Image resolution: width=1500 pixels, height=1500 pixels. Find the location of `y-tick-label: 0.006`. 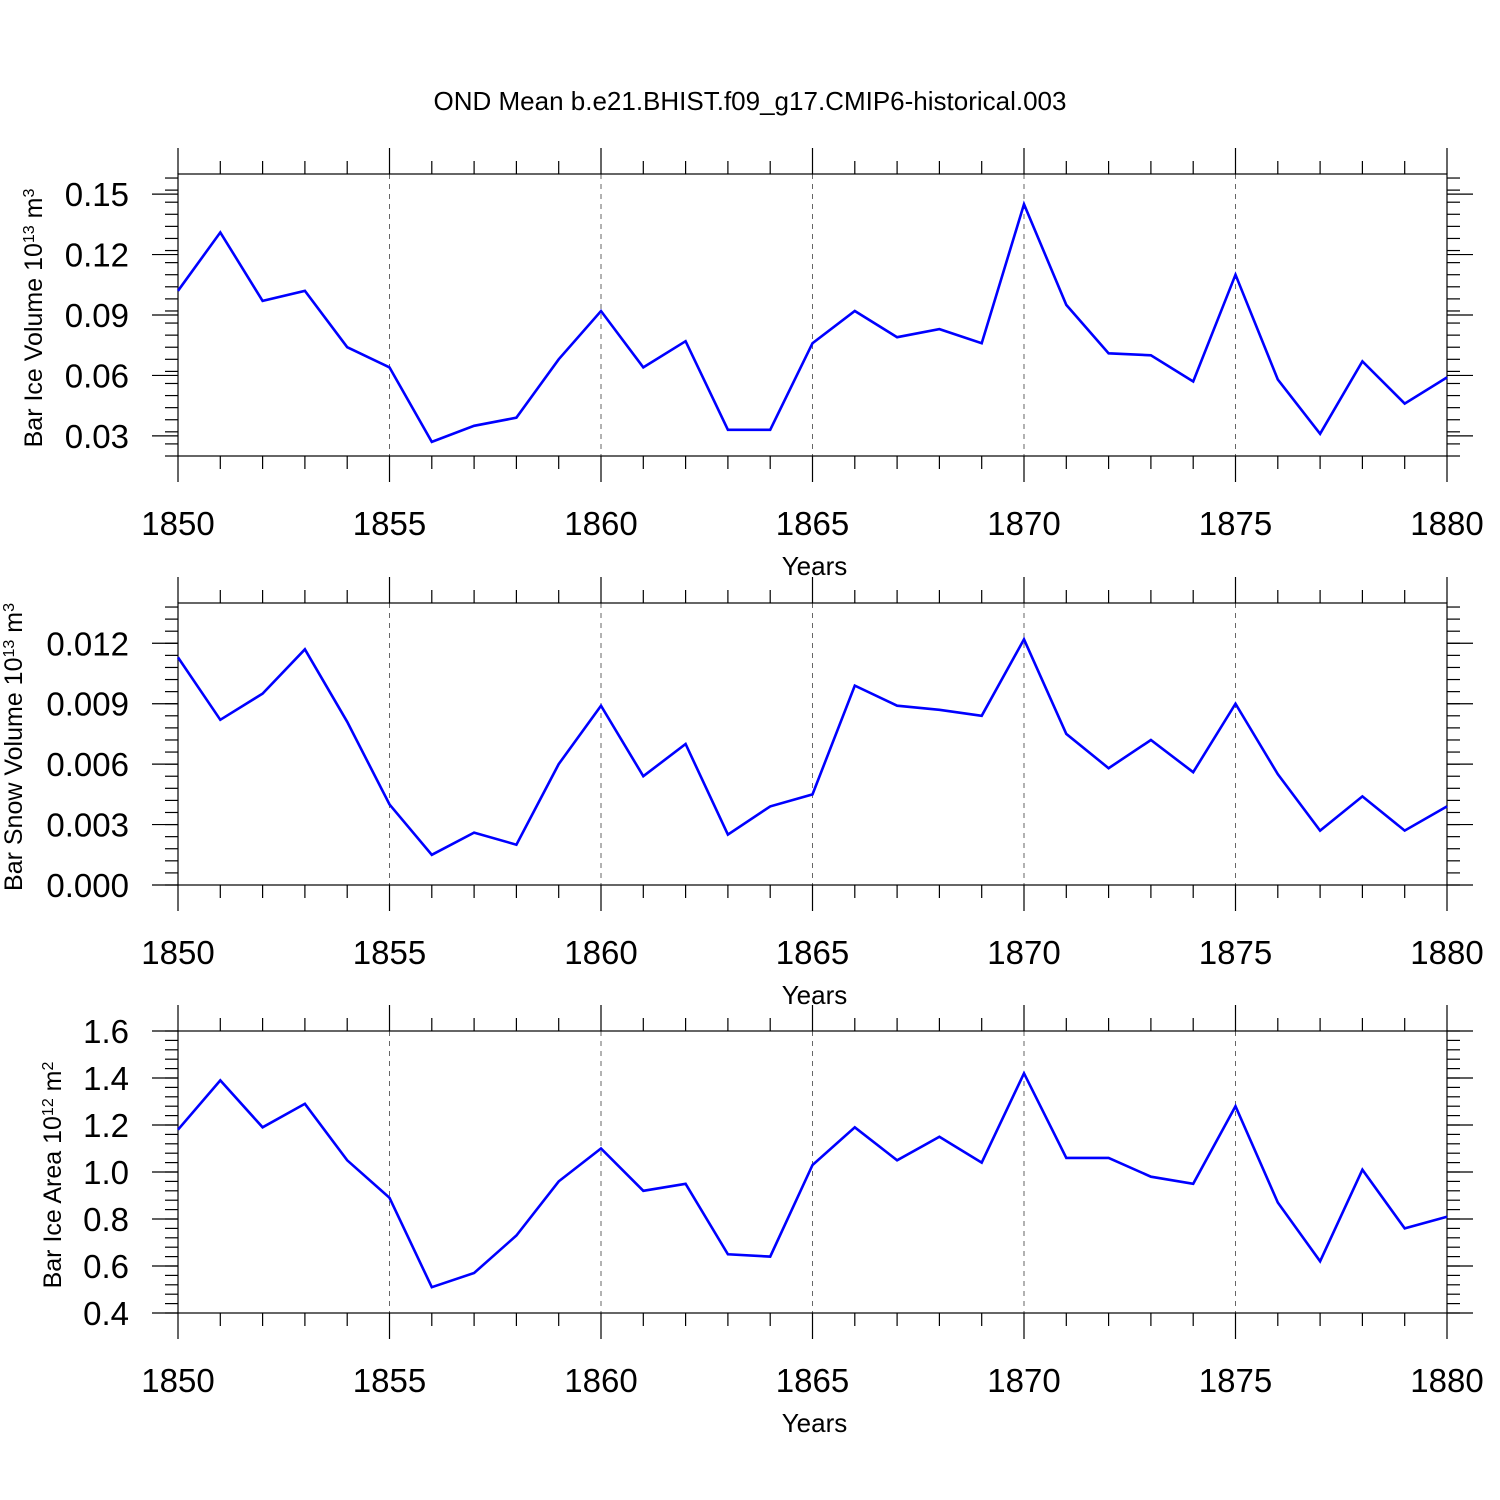

y-tick-label: 0.006 is located at coordinates (87, 764).